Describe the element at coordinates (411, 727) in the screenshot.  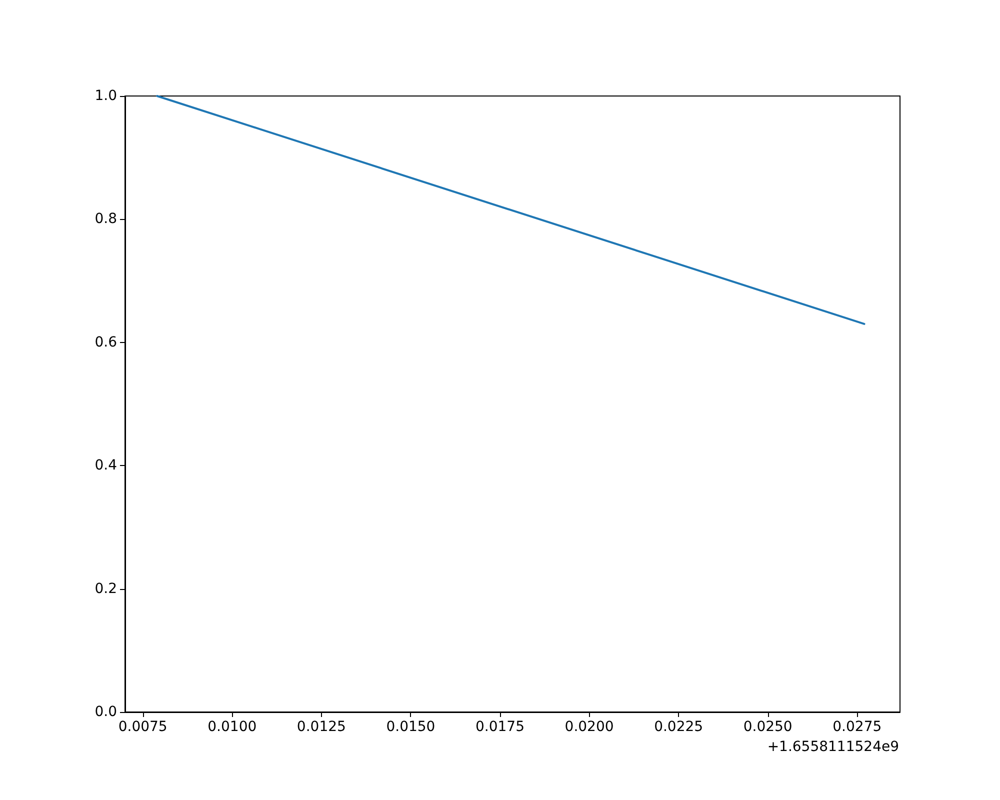
I see `x-tick-label: 0.0150` at that location.